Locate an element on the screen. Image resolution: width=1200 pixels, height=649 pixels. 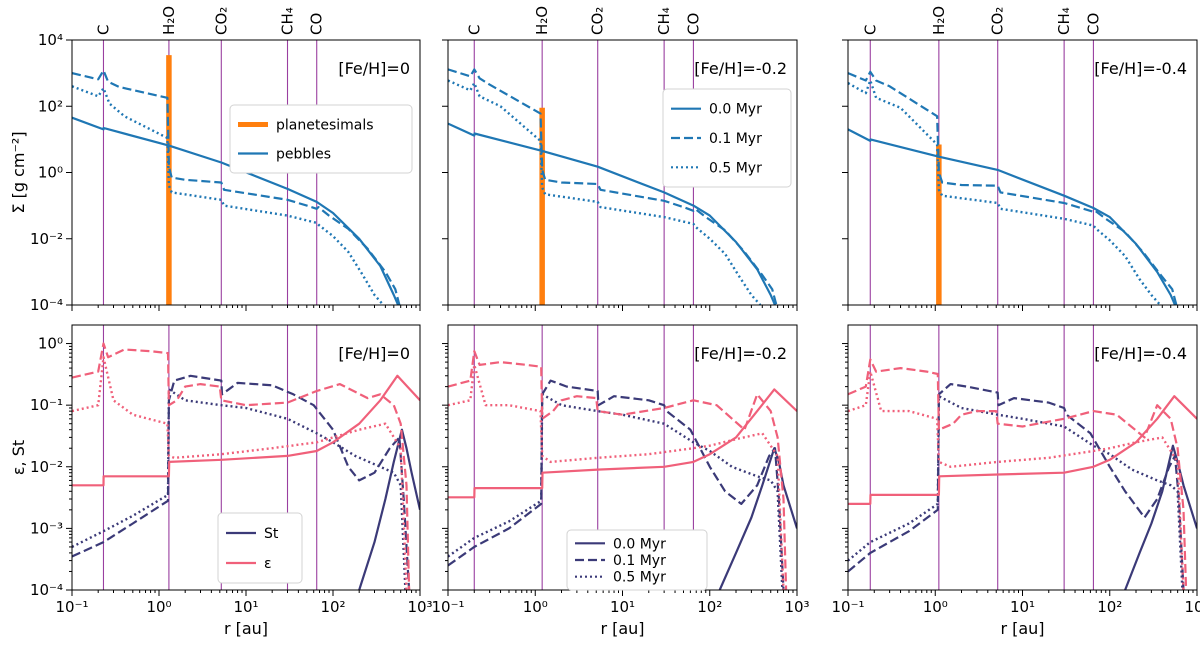
legend-label: ε is located at coordinates (268, 564).